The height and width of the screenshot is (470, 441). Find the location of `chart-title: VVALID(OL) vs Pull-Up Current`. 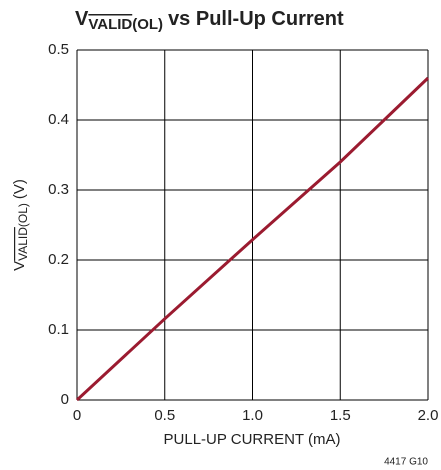

chart-title: VVALID(OL) vs Pull-Up Current is located at coordinates (209, 20).